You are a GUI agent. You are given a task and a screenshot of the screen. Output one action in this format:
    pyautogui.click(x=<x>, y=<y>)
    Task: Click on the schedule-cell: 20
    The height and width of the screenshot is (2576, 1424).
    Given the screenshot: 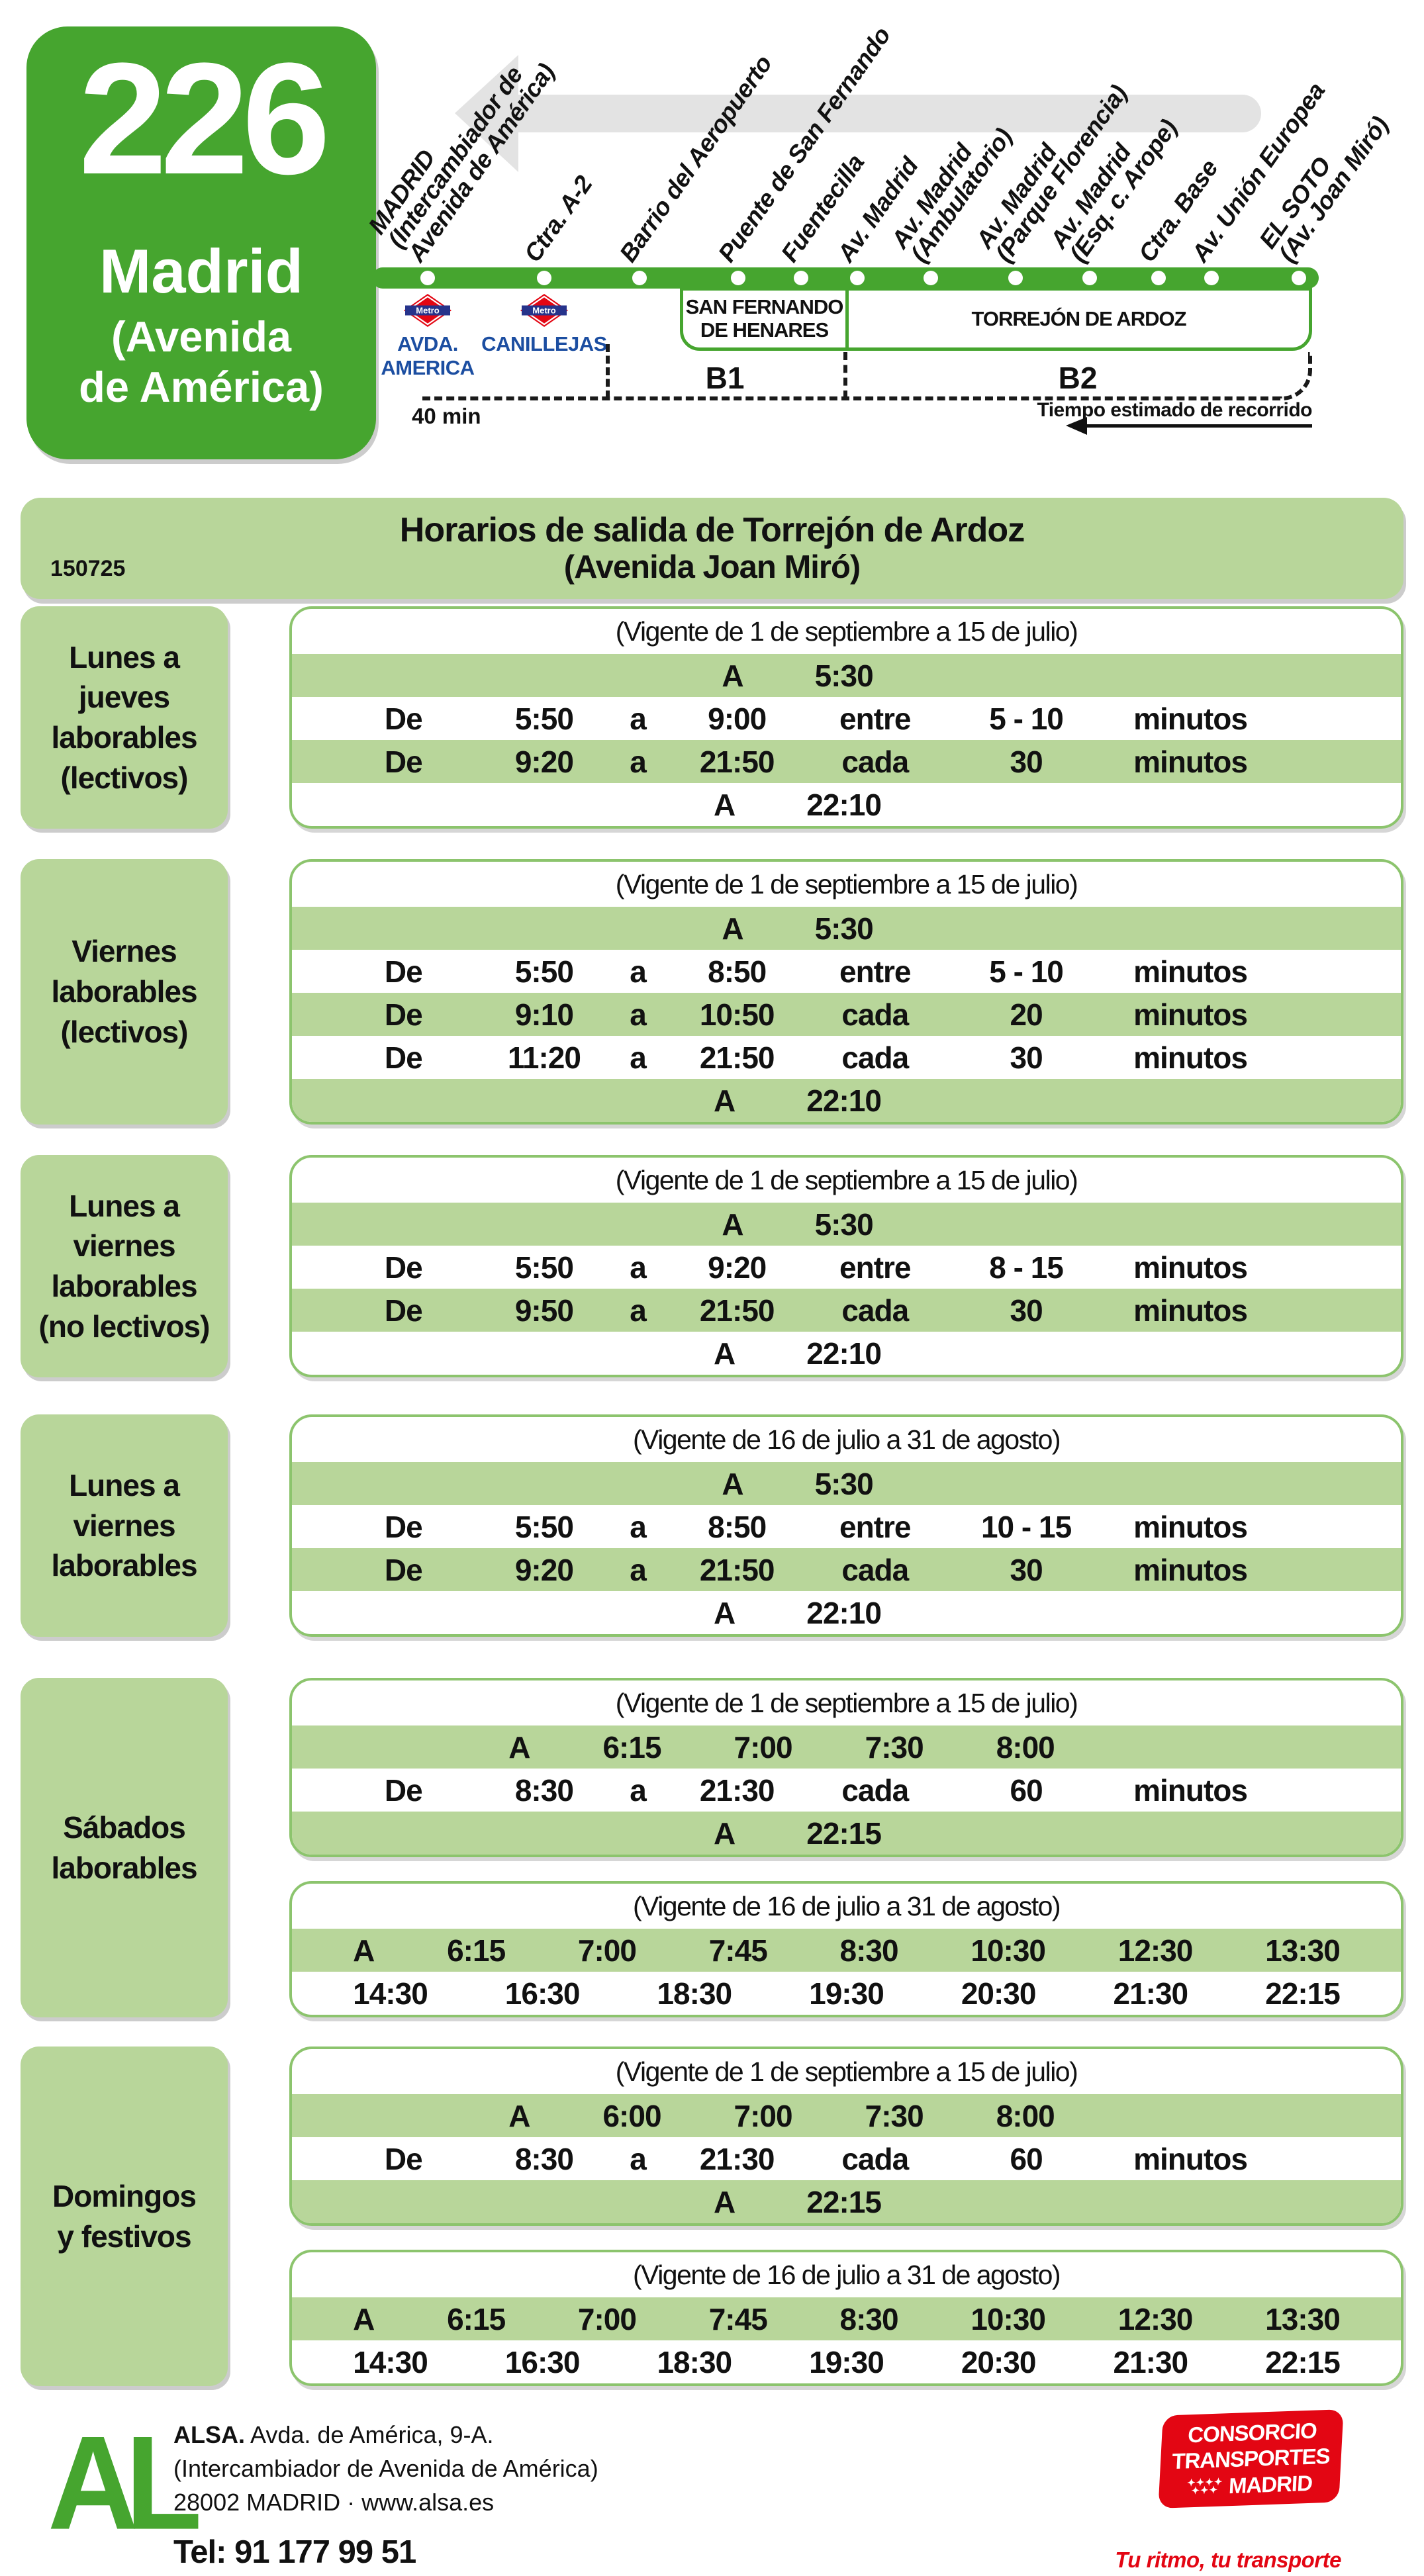 What is the action you would take?
    pyautogui.click(x=1026, y=1014)
    